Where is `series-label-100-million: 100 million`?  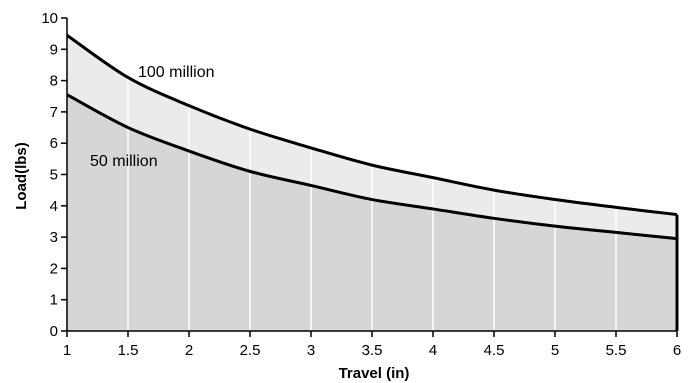
series-label-100-million: 100 million is located at coordinates (176, 72).